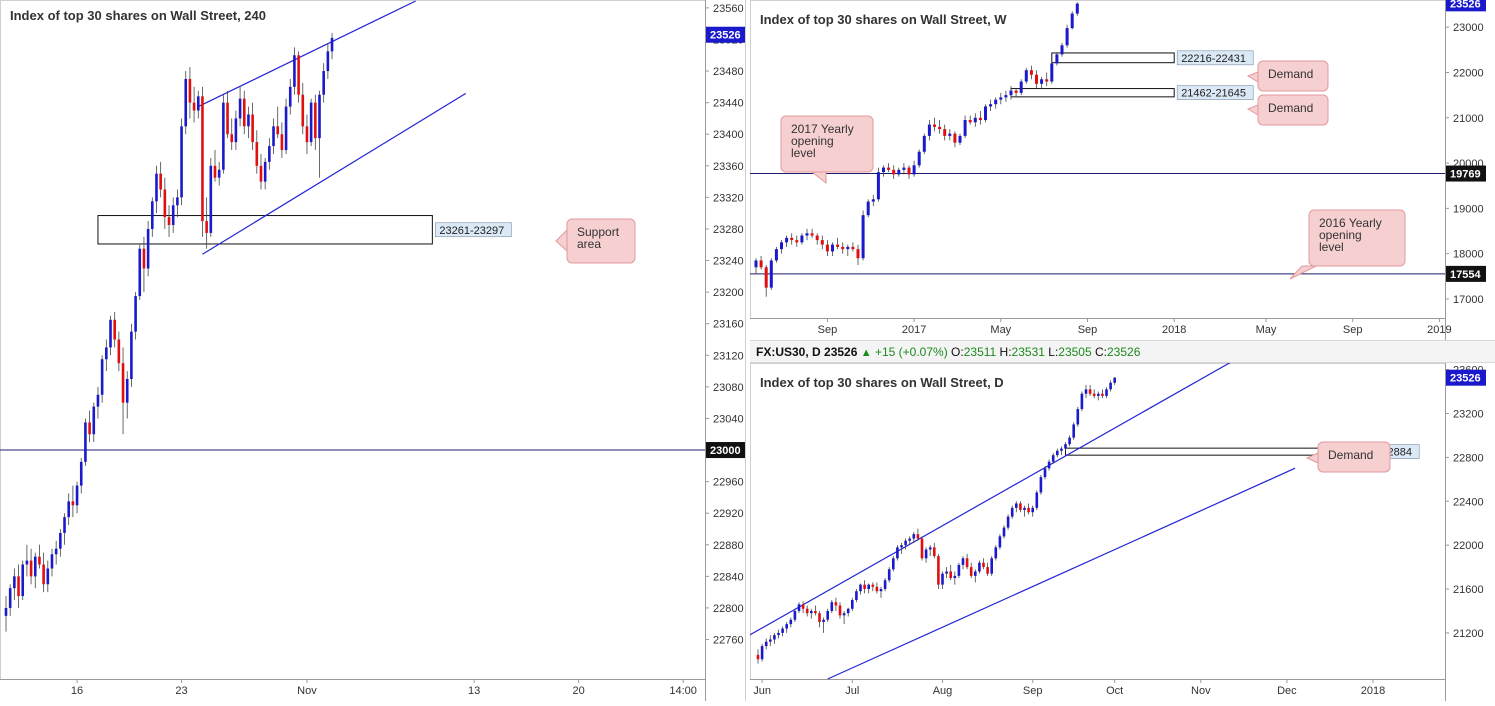 The width and height of the screenshot is (1495, 706). Describe the element at coordinates (1468, 119) in the screenshot. I see `y-tick-label: 21000` at that location.